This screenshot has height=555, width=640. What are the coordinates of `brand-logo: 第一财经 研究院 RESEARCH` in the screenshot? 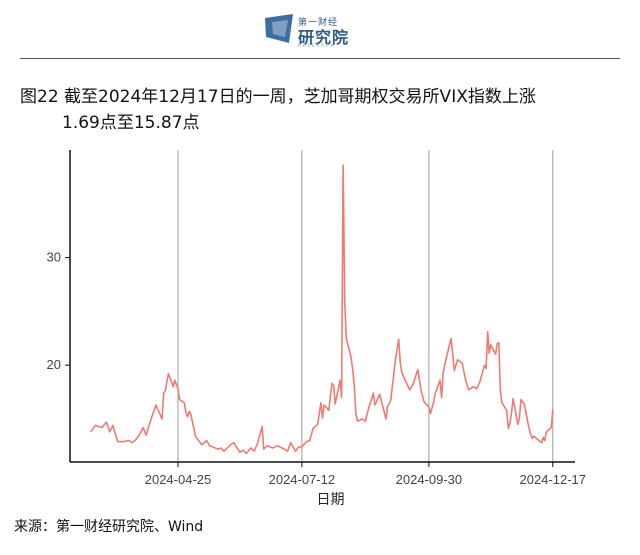 It's located at (312, 30).